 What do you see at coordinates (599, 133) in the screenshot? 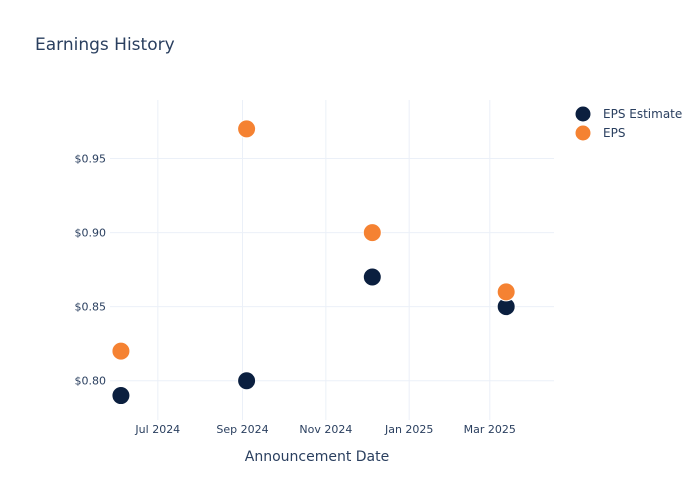
I see `legend-item: EPS` at bounding box center [599, 133].